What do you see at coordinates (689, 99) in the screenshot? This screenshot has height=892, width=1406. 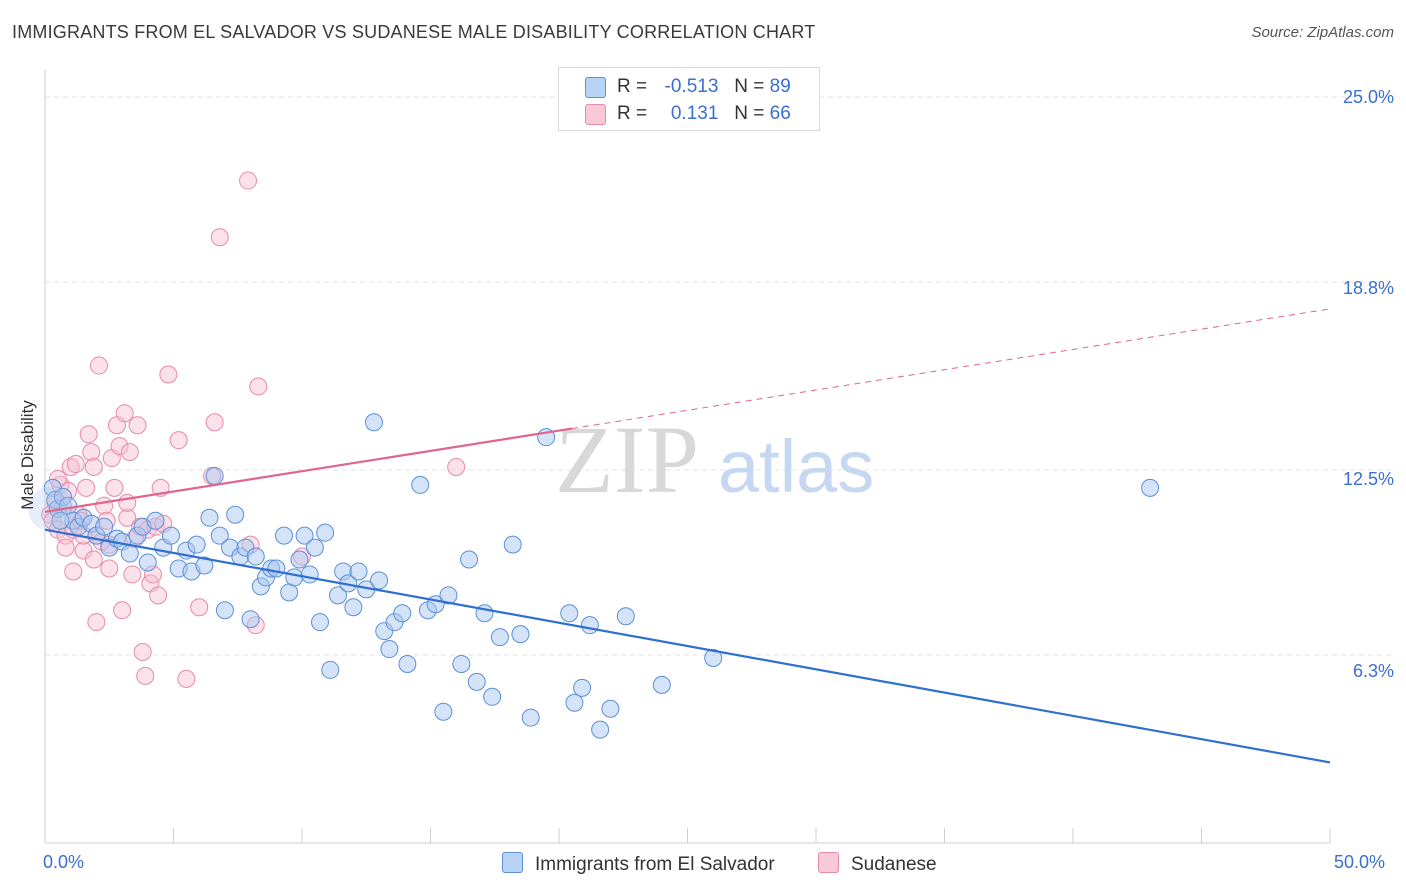 I see `stats-legend: R = -0.513 N = 89 R = 0.131 N = 66` at bounding box center [689, 99].